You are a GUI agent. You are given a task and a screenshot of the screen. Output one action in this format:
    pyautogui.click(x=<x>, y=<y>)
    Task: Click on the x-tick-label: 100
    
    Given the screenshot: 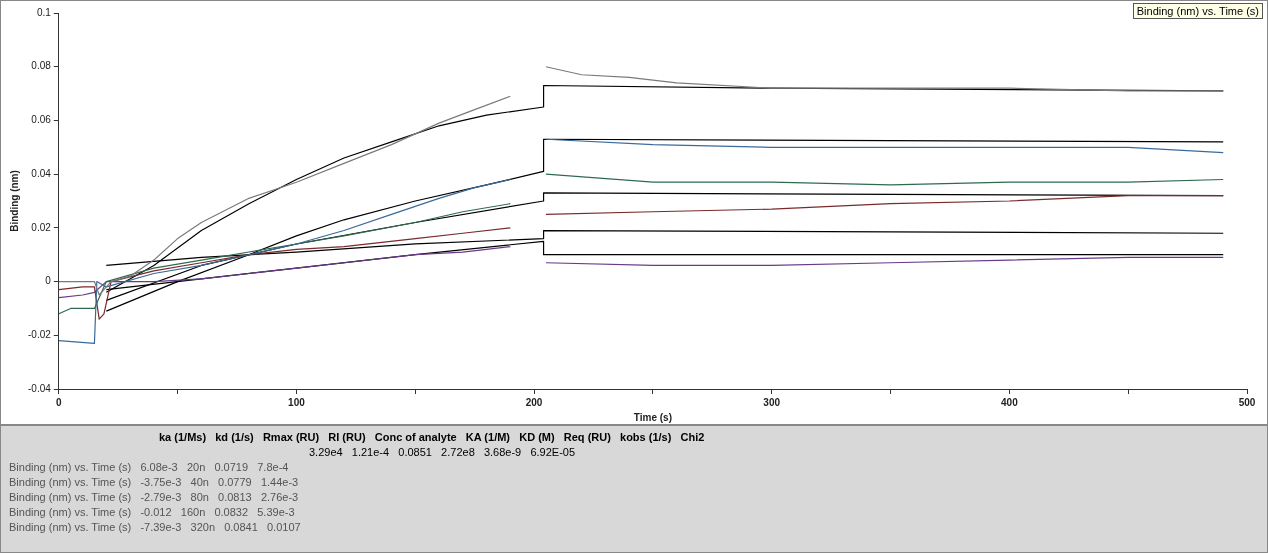 What is the action you would take?
    pyautogui.click(x=297, y=402)
    